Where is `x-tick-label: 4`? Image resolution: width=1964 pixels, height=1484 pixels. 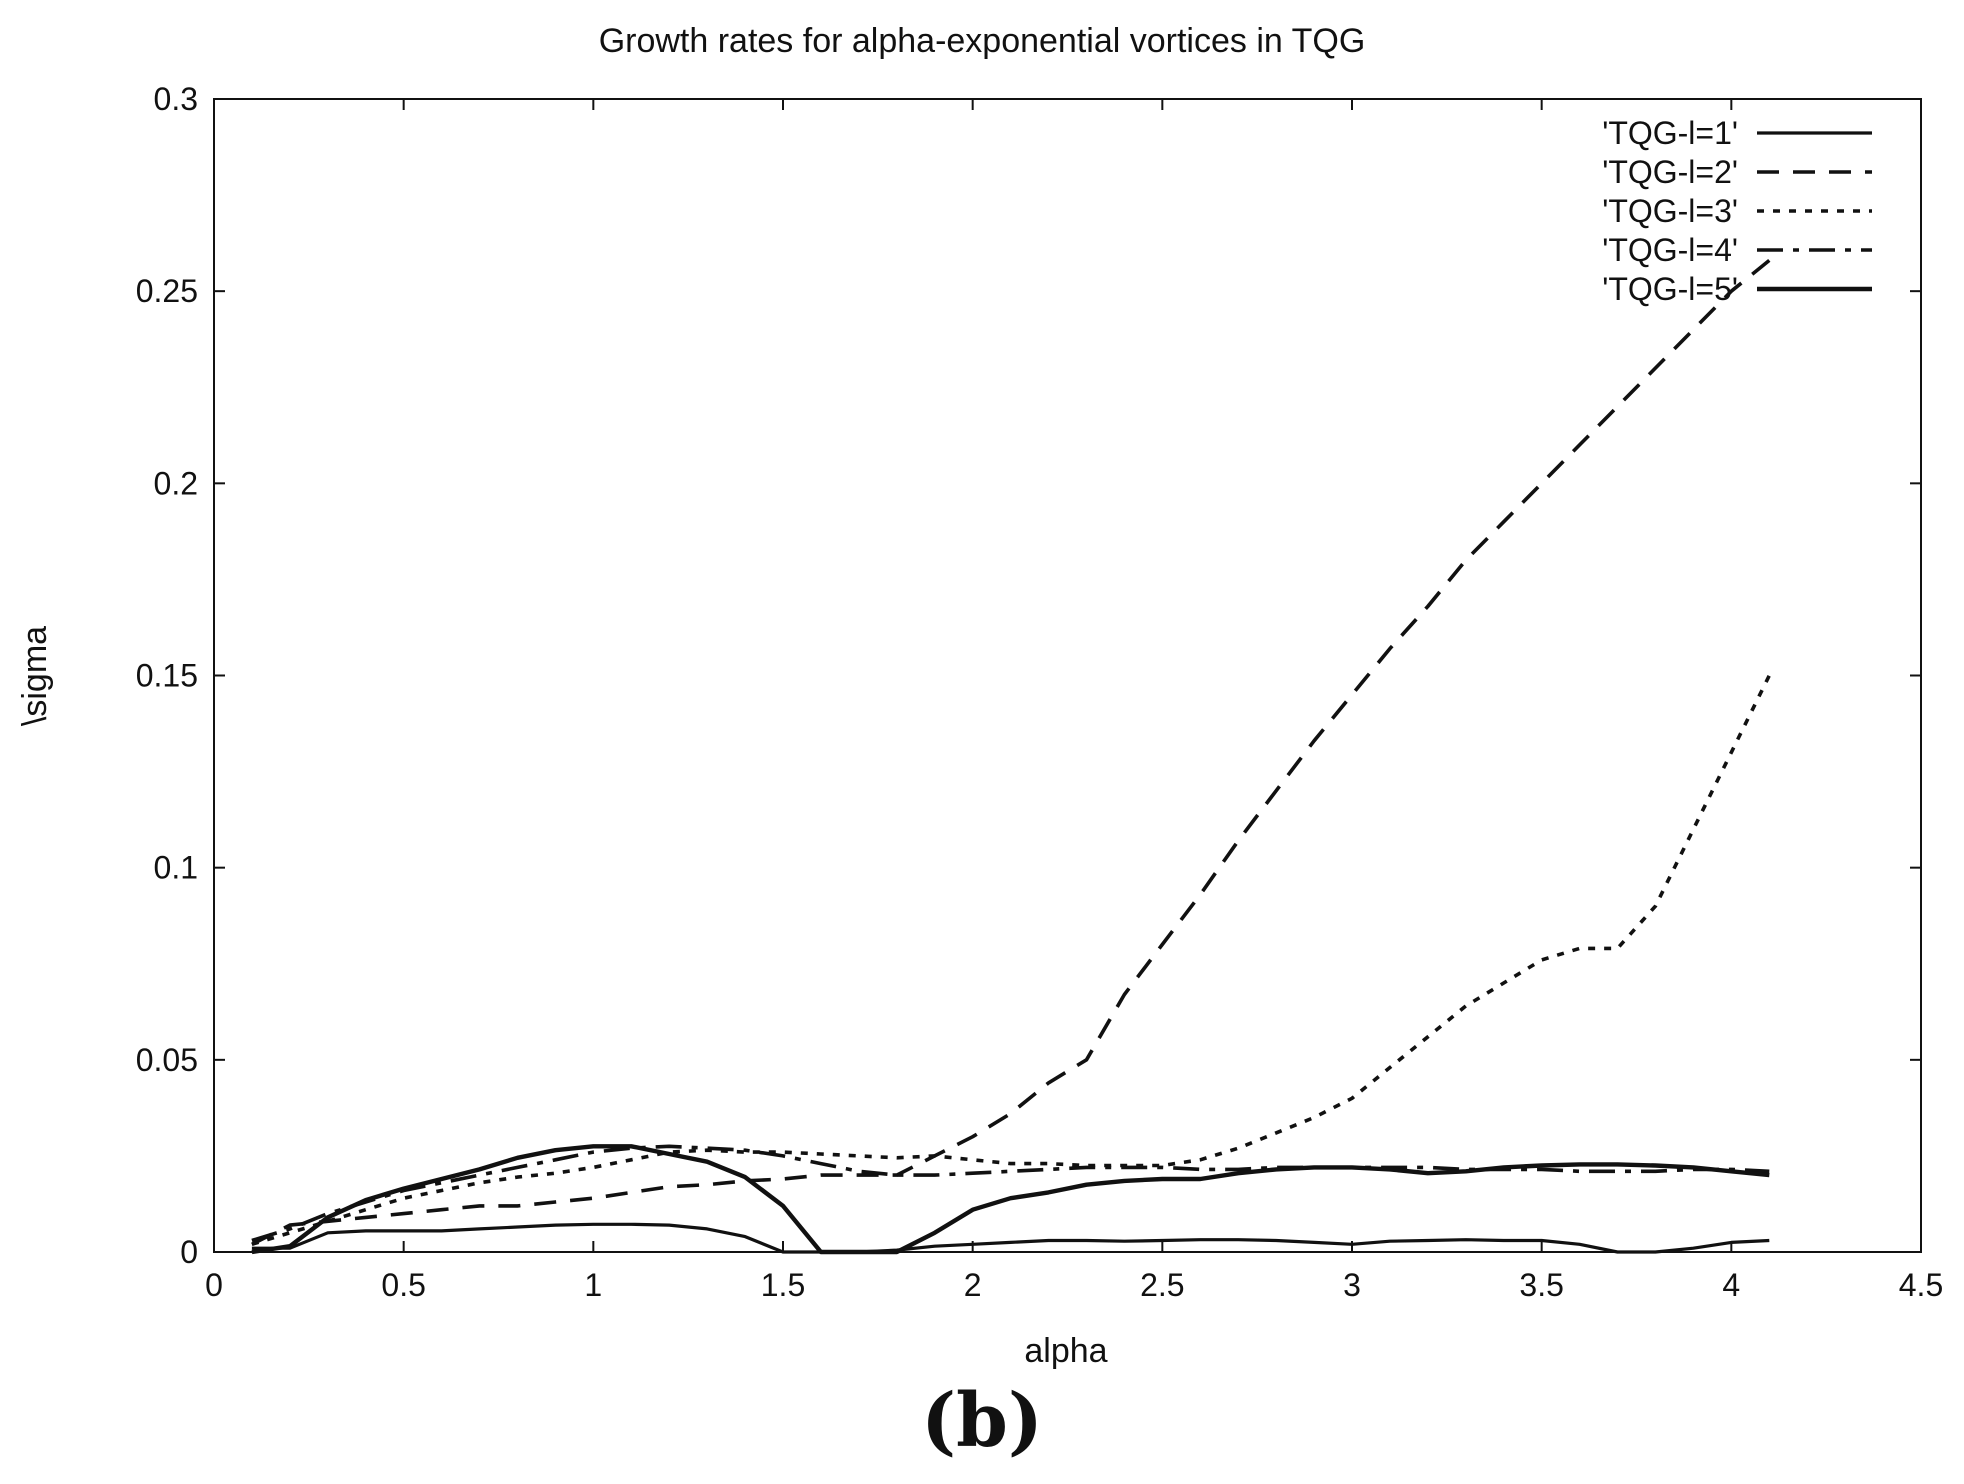 x-tick-label: 4 is located at coordinates (1731, 1285).